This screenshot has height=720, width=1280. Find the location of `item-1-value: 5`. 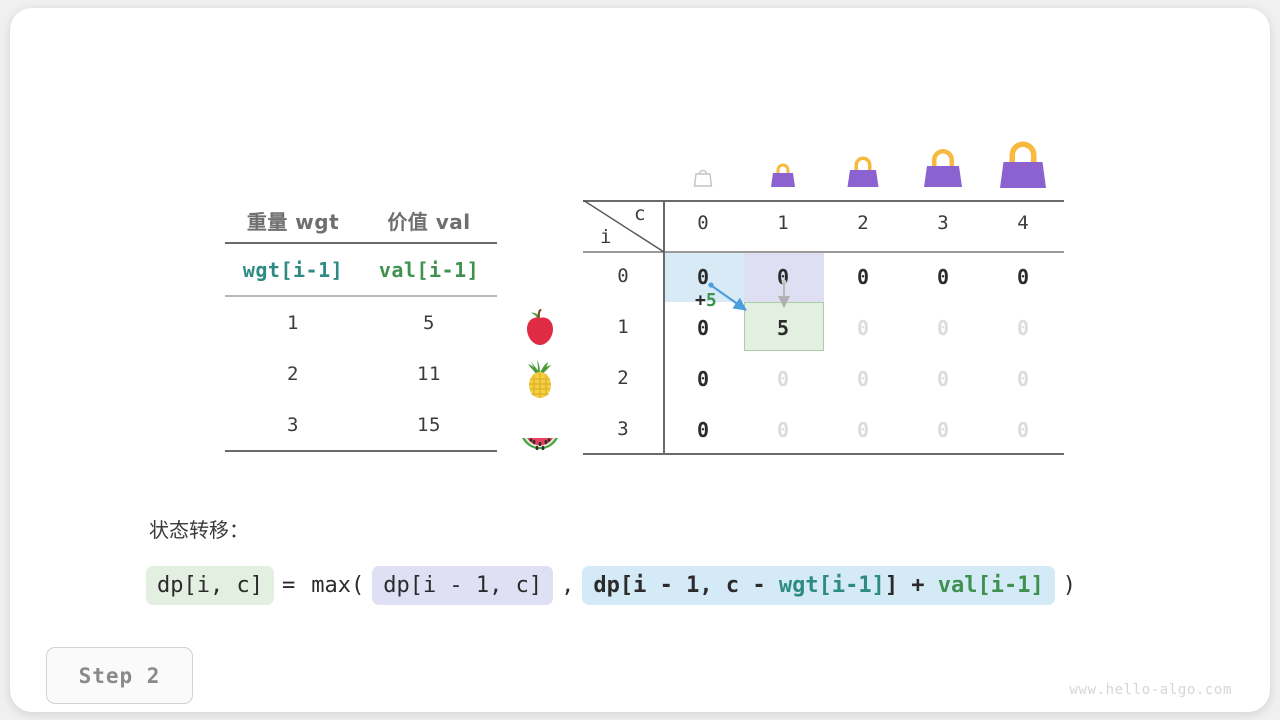

item-1-value: 5 is located at coordinates (429, 322).